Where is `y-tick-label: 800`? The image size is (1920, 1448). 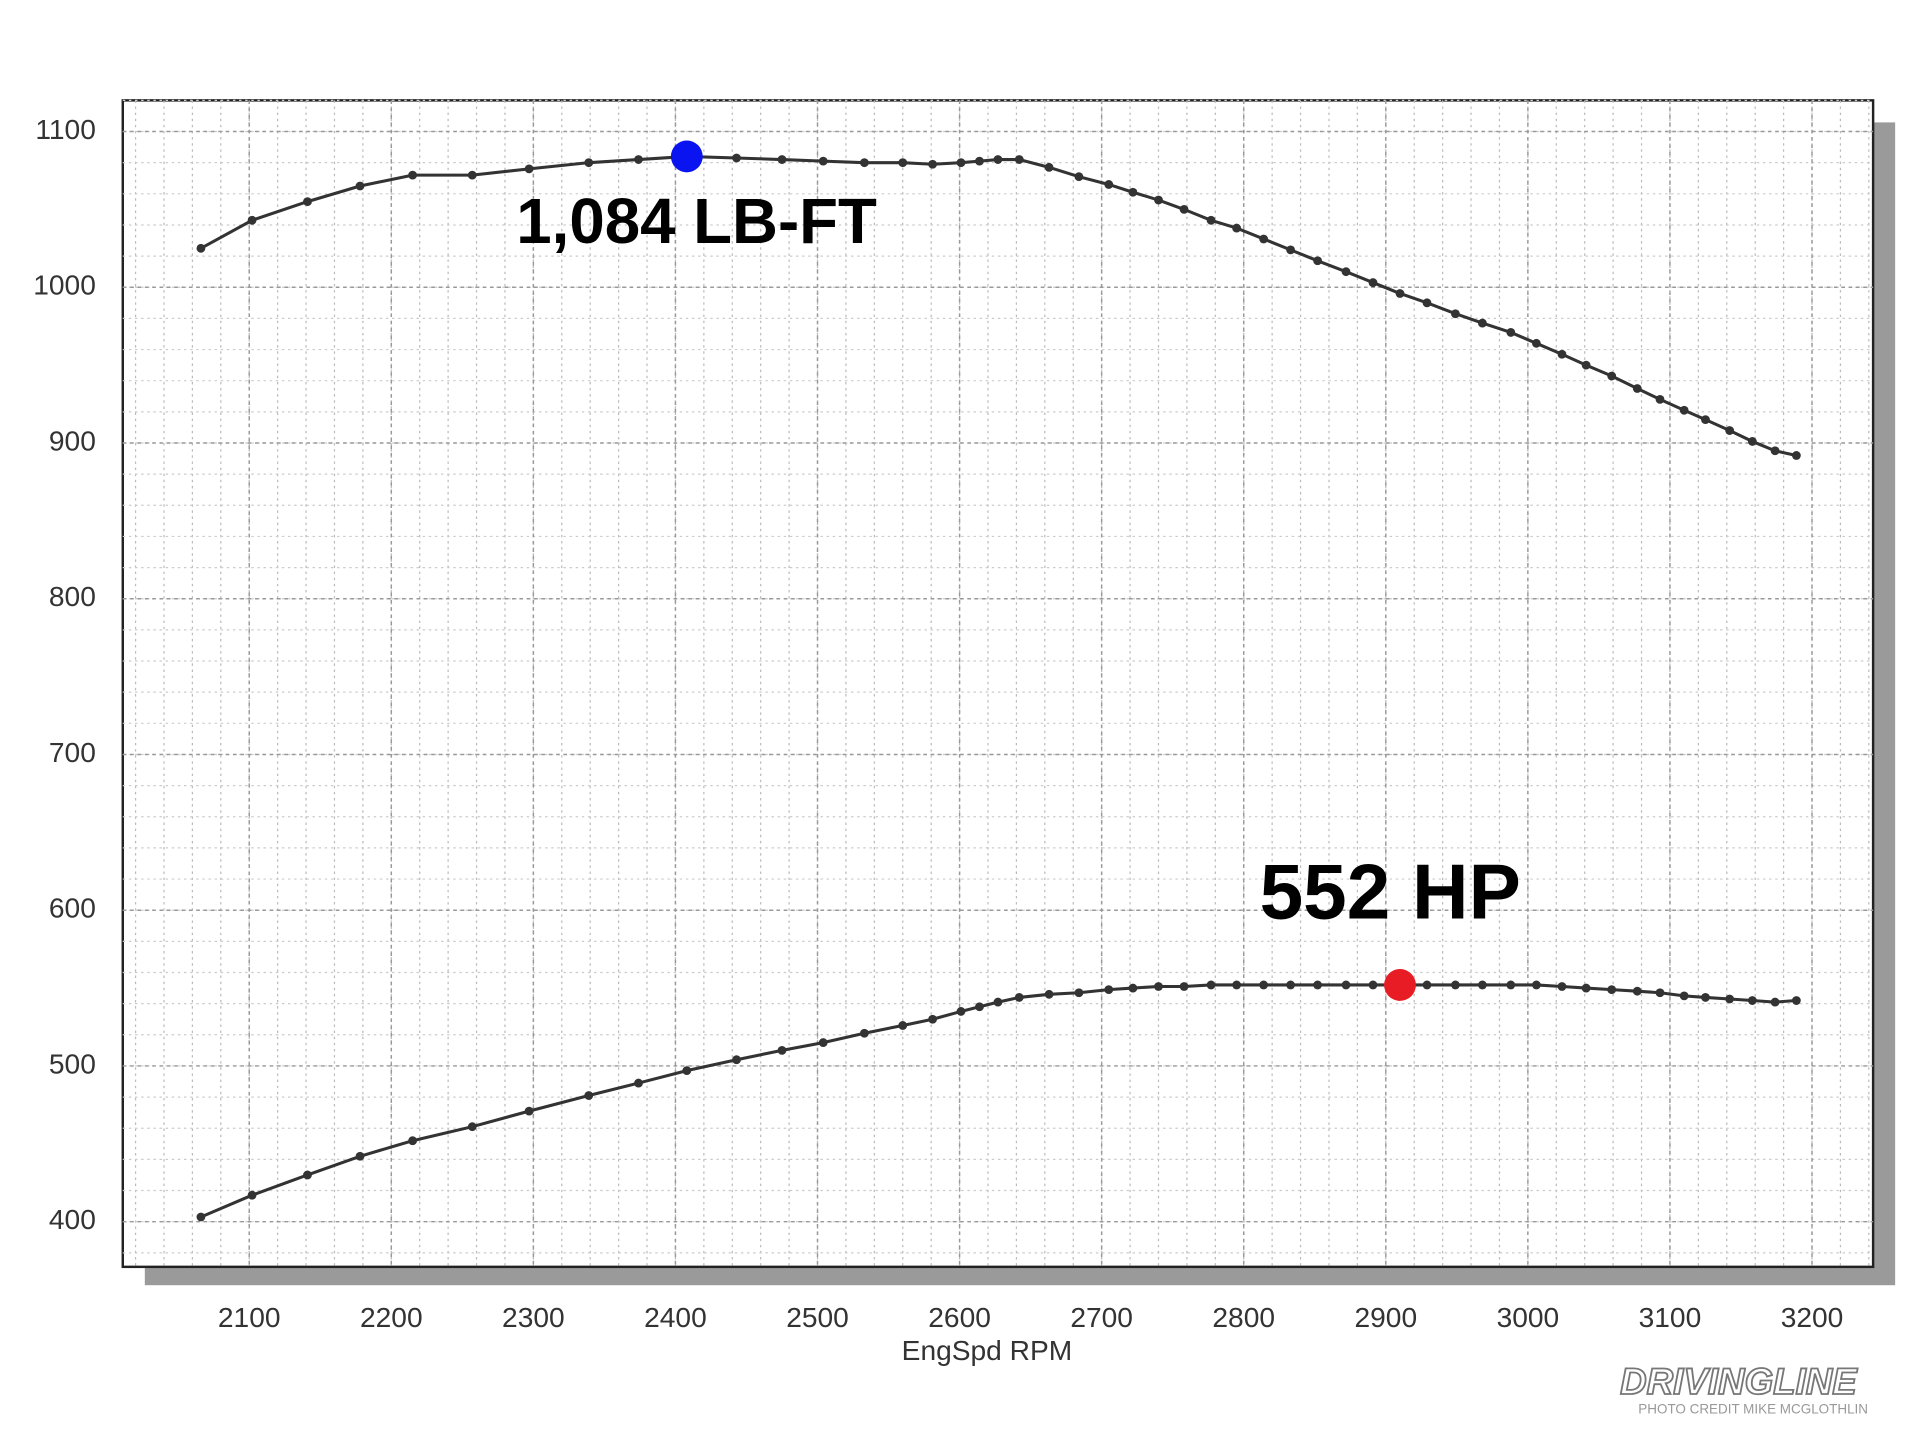 y-tick-label: 800 is located at coordinates (72, 596).